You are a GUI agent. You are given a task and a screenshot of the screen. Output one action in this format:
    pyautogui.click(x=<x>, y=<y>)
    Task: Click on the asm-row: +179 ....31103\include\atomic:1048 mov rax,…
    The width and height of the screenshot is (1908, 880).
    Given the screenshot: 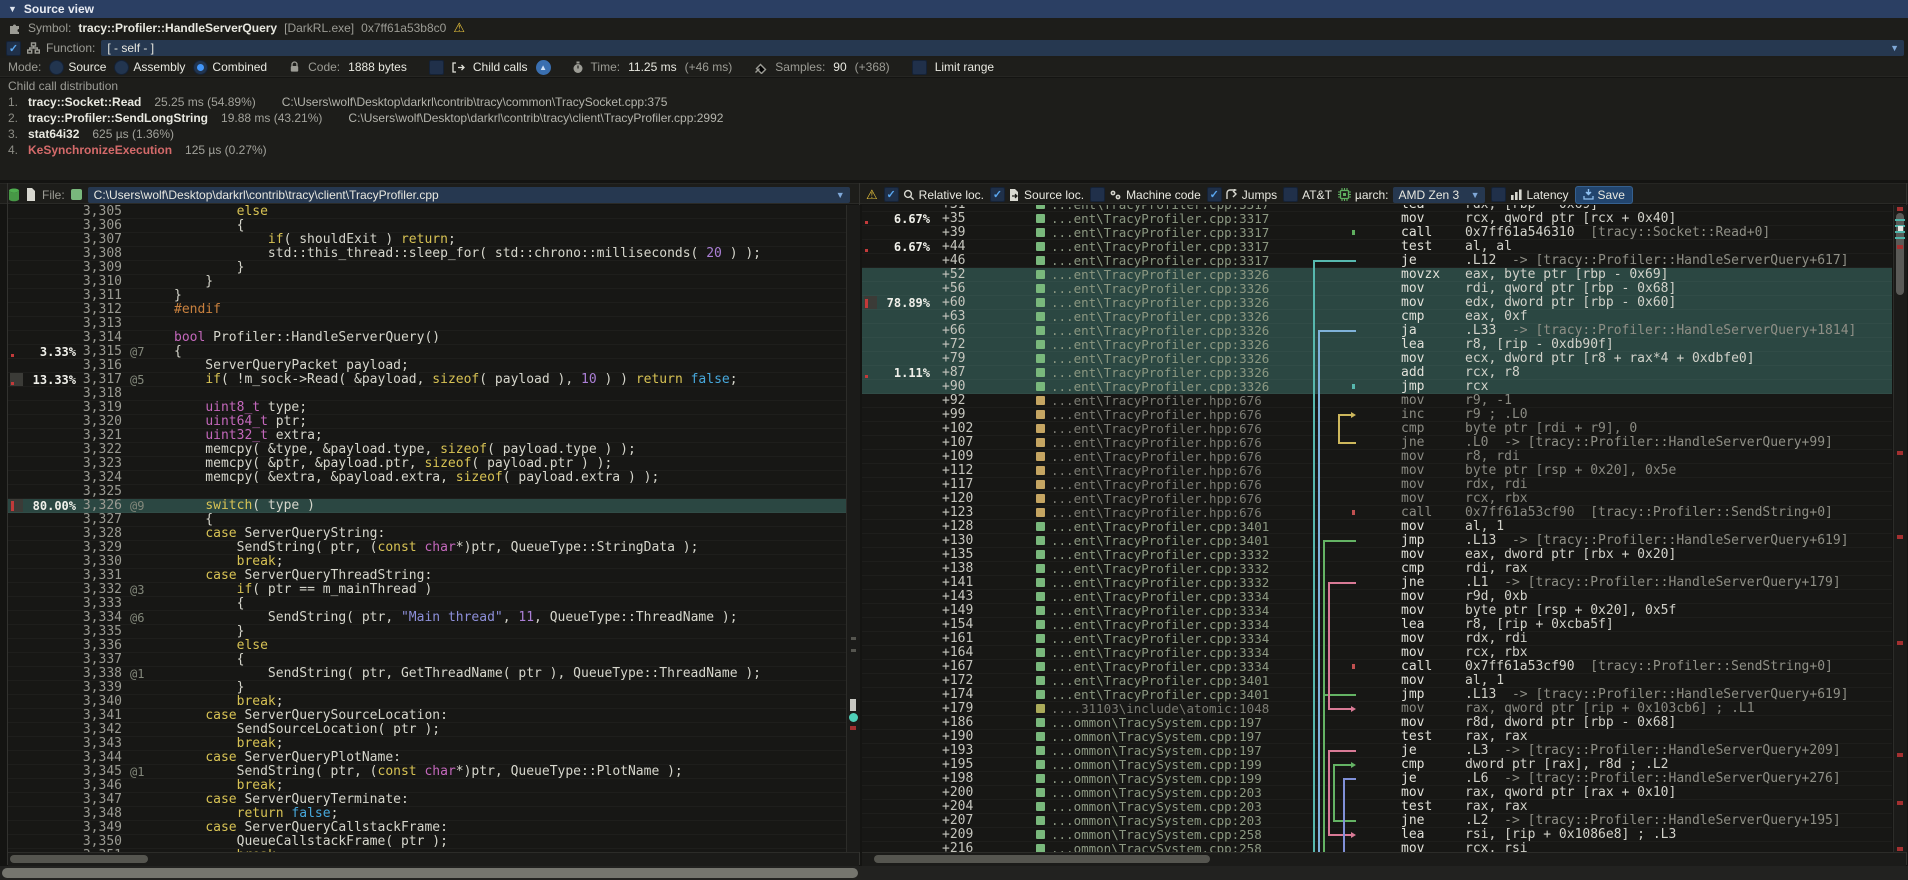 What is the action you would take?
    pyautogui.click(x=1377, y=708)
    